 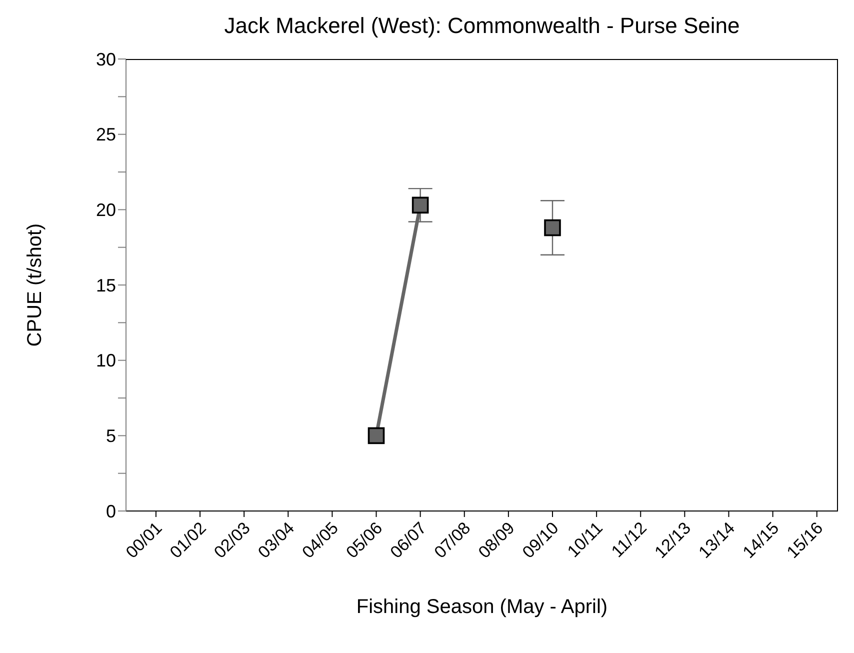 What do you see at coordinates (111, 511) in the screenshot?
I see `y-tick-label: 0` at bounding box center [111, 511].